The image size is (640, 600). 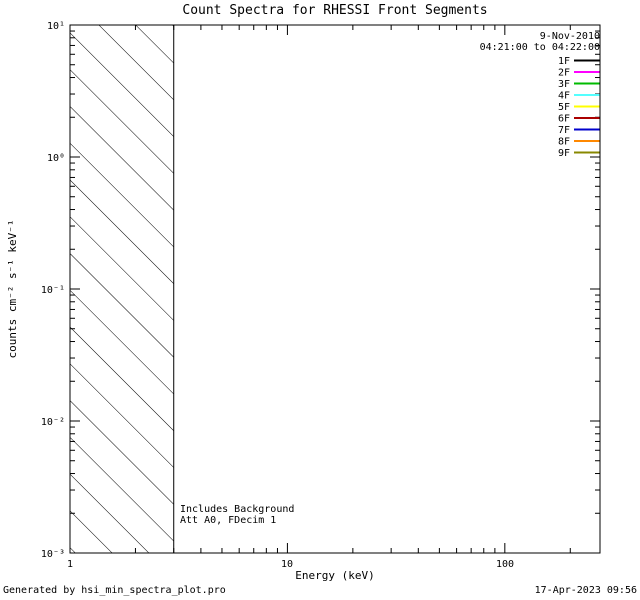 I want to click on y-tick-label-1e-3: 10⁻³, so click(x=53, y=554).